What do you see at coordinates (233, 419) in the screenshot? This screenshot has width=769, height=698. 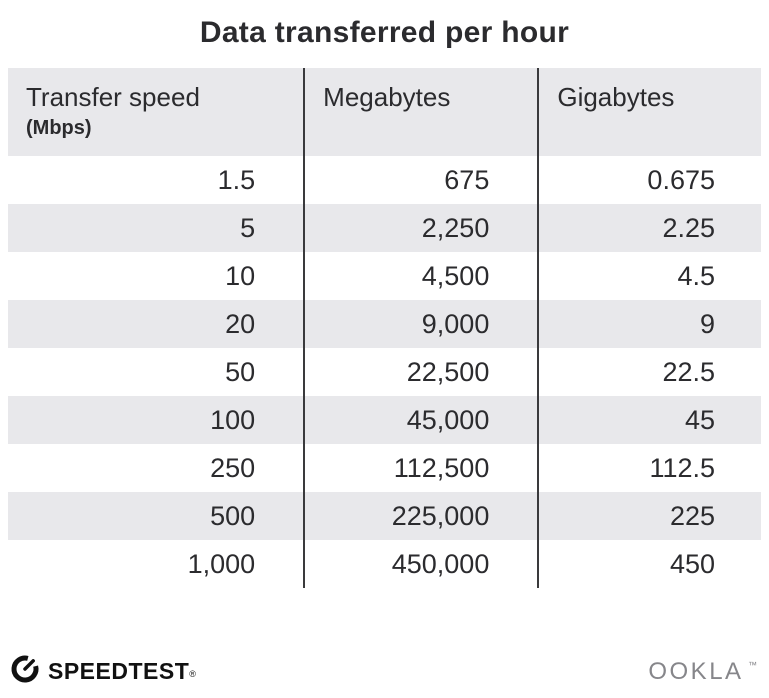 I see `table-cell: 100` at bounding box center [233, 419].